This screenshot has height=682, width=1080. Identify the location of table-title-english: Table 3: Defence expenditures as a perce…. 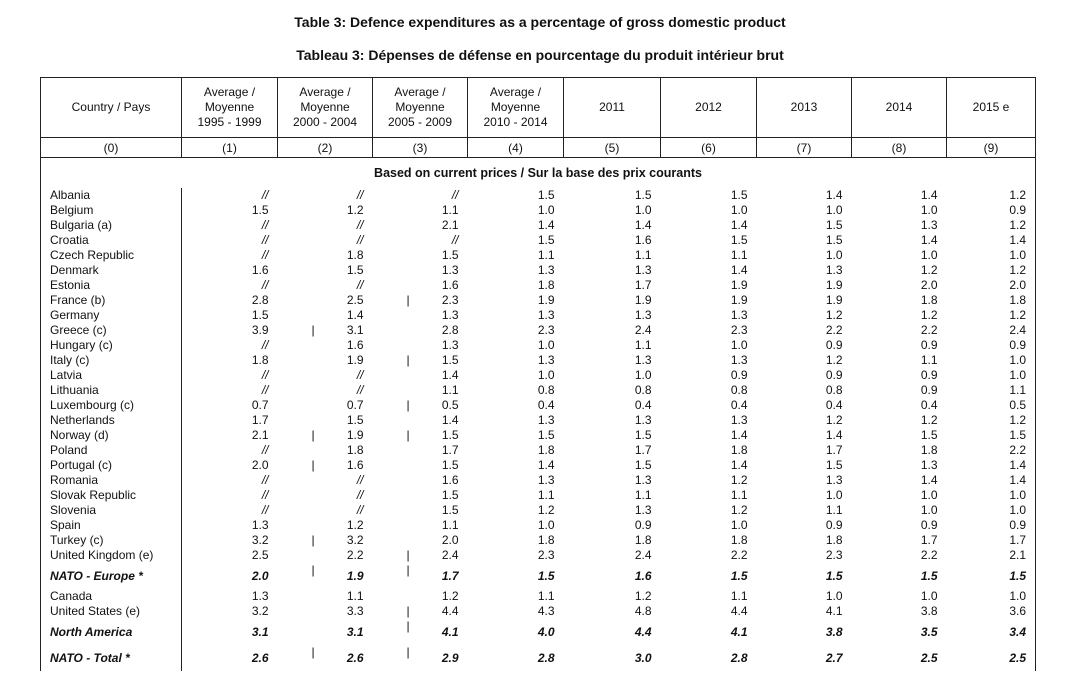
(540, 22).